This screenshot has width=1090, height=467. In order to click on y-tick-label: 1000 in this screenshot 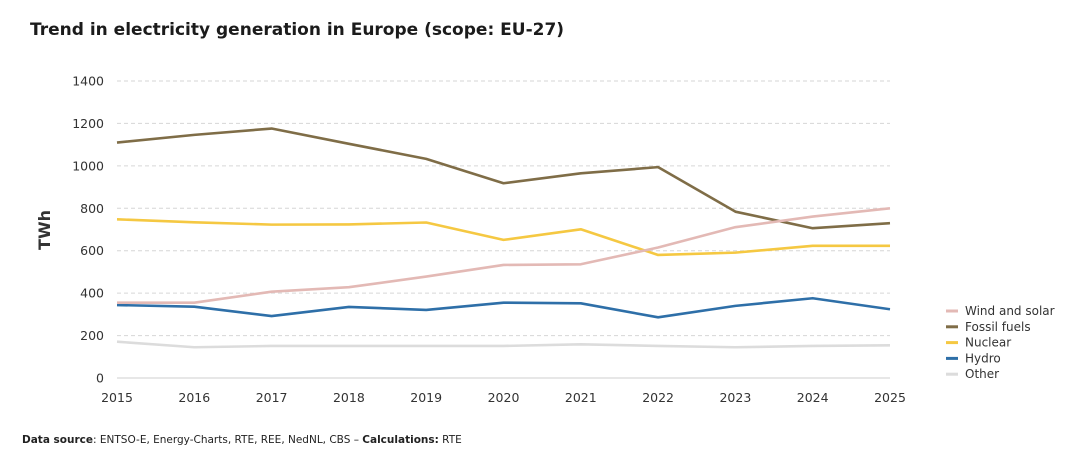, I will do `click(88, 165)`.